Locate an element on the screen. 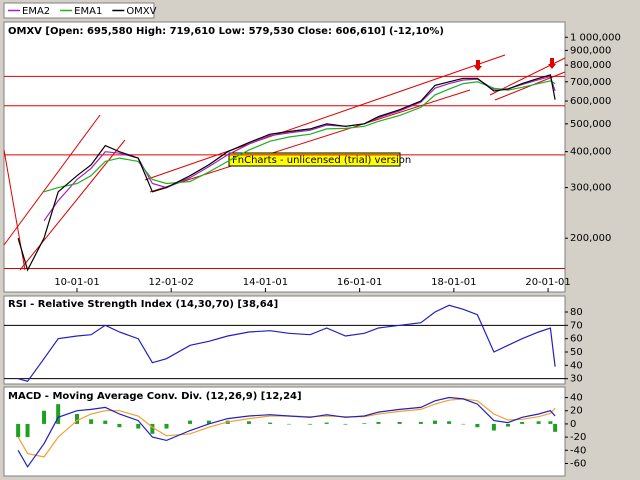  y-tick-label: 300,000 is located at coordinates (590, 188).